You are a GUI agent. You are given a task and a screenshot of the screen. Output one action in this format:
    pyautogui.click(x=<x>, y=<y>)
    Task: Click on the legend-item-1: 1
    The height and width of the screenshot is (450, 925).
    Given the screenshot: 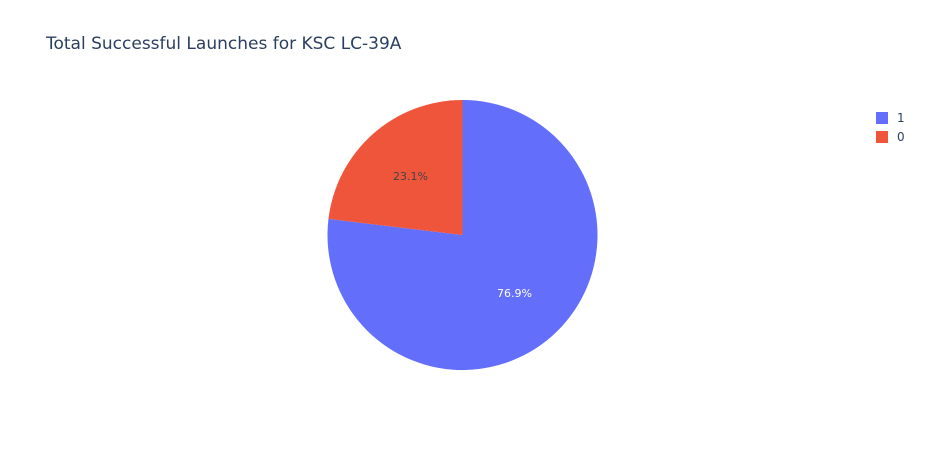 What is the action you would take?
    pyautogui.click(x=890, y=117)
    